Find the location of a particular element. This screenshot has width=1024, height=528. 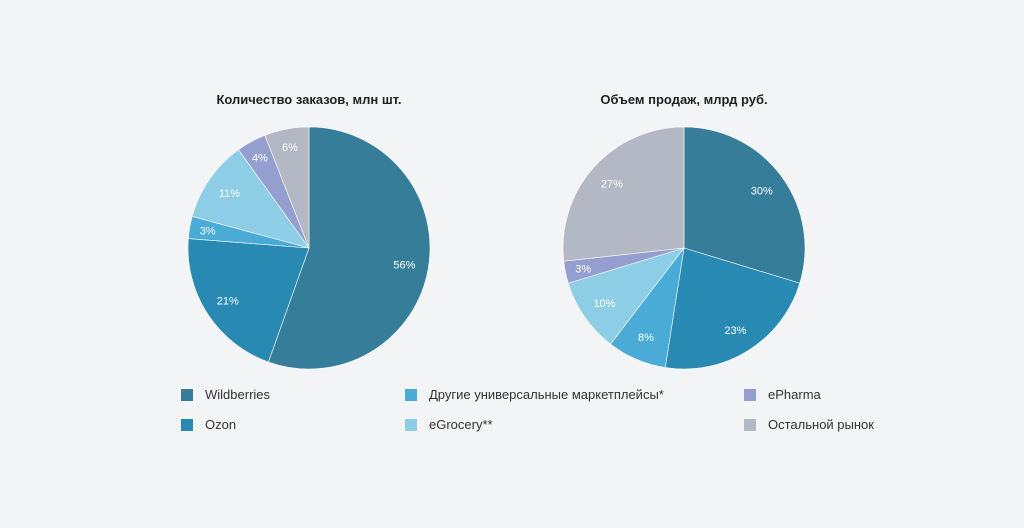

legend-item-ozon: Ozon is located at coordinates (208, 424).